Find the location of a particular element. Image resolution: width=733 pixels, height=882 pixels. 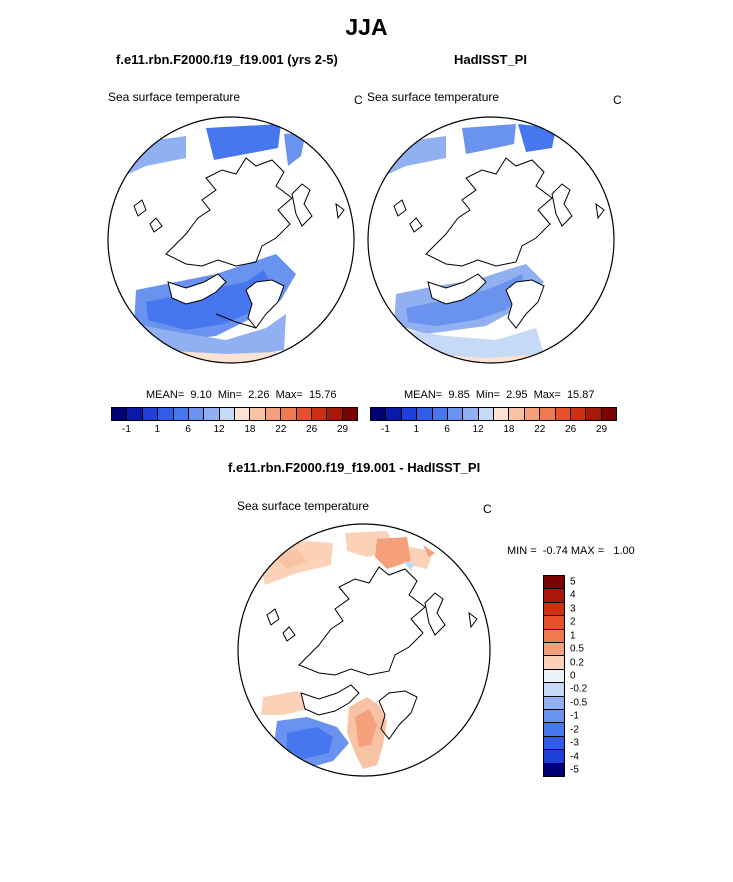

panel2-polar-map is located at coordinates (491, 240).